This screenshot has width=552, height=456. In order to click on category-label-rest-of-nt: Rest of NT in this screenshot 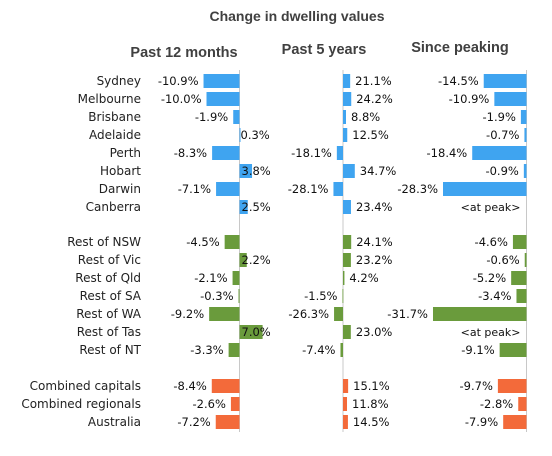, I will do `click(110, 350)`.